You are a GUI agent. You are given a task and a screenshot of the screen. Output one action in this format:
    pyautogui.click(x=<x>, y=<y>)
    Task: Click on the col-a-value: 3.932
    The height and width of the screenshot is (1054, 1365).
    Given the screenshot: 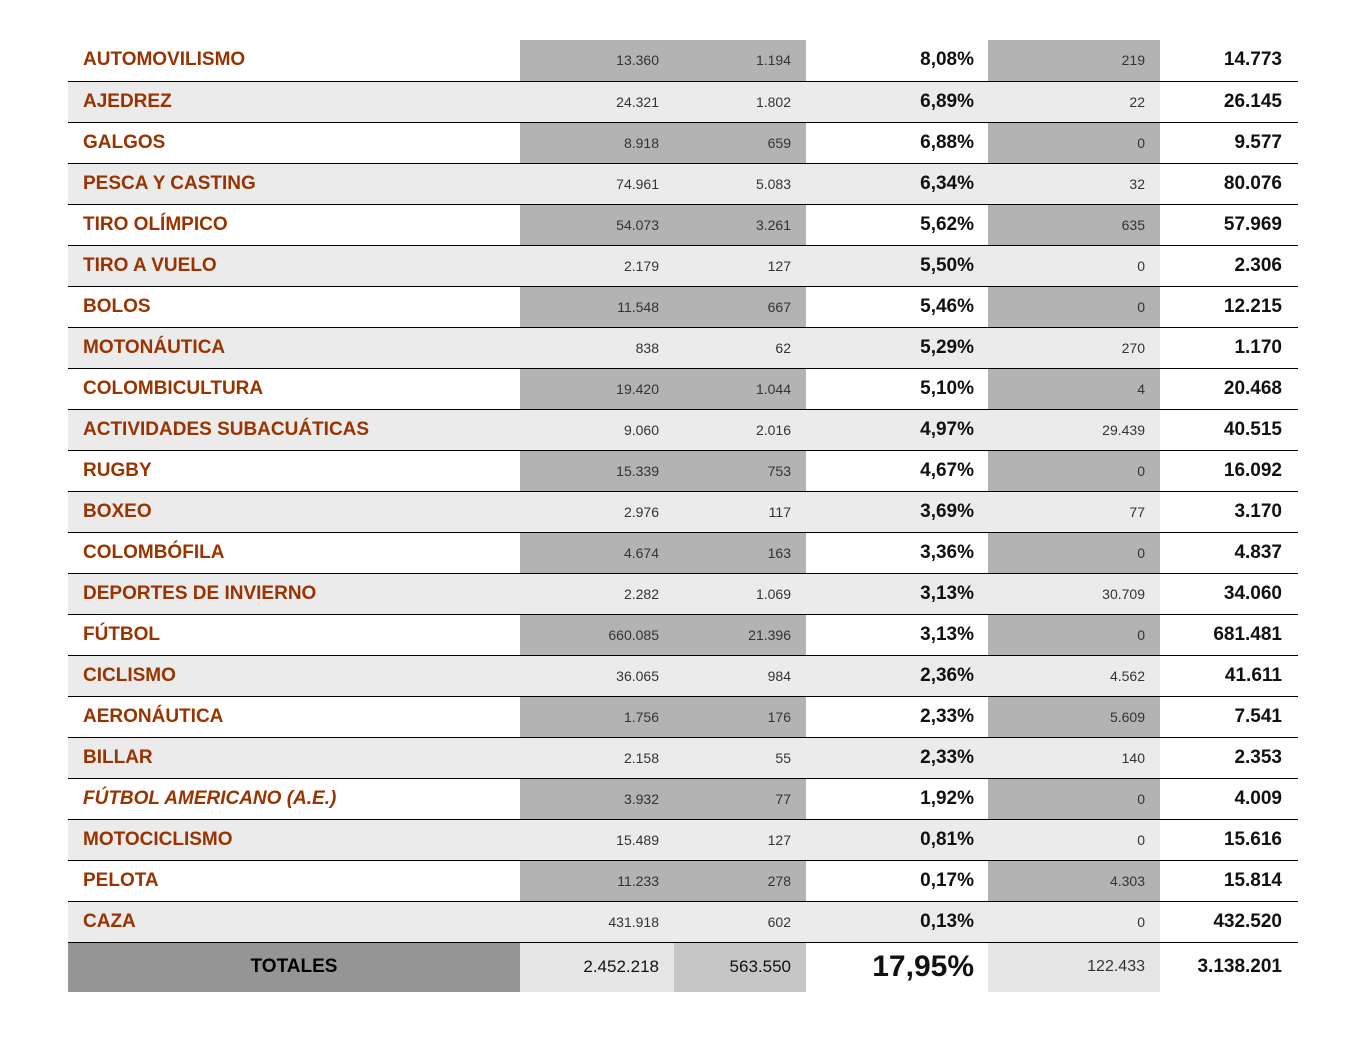 What is the action you would take?
    pyautogui.click(x=597, y=799)
    